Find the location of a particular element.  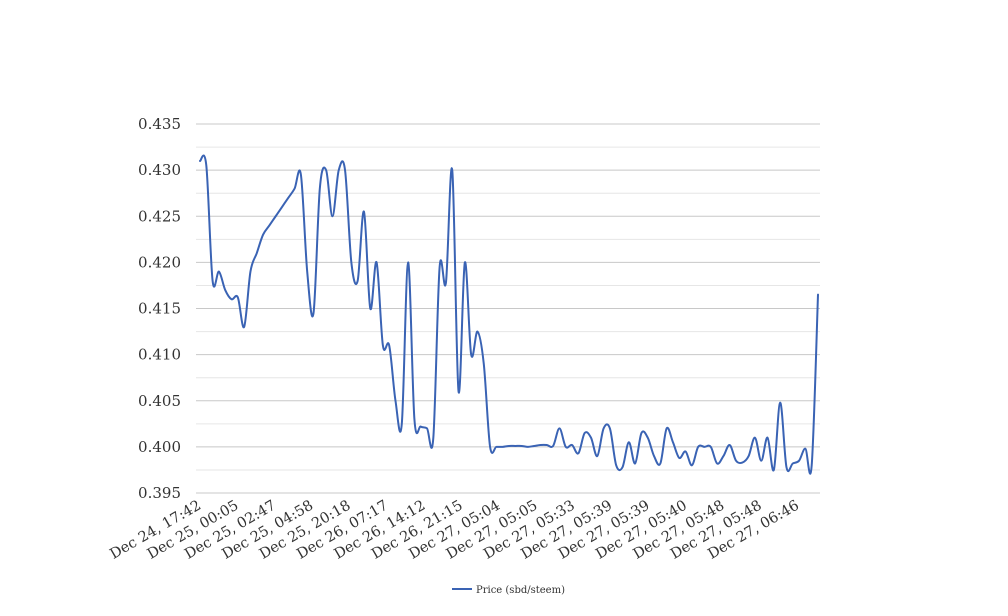

y-tick-label: 0.405 is located at coordinates (159, 401).